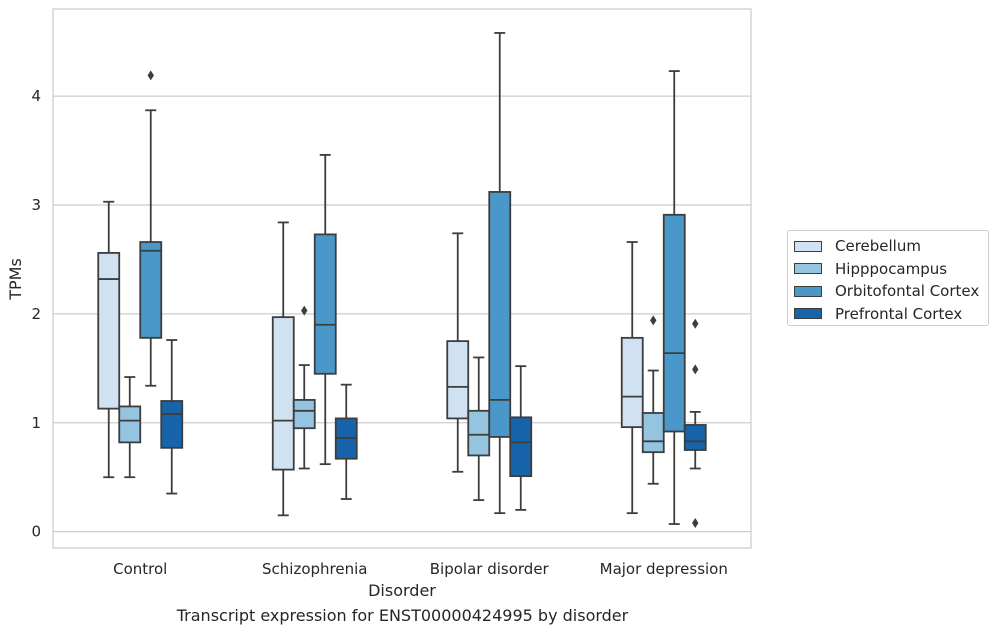  I want to click on x-axis-label: Disorder, so click(402, 590).